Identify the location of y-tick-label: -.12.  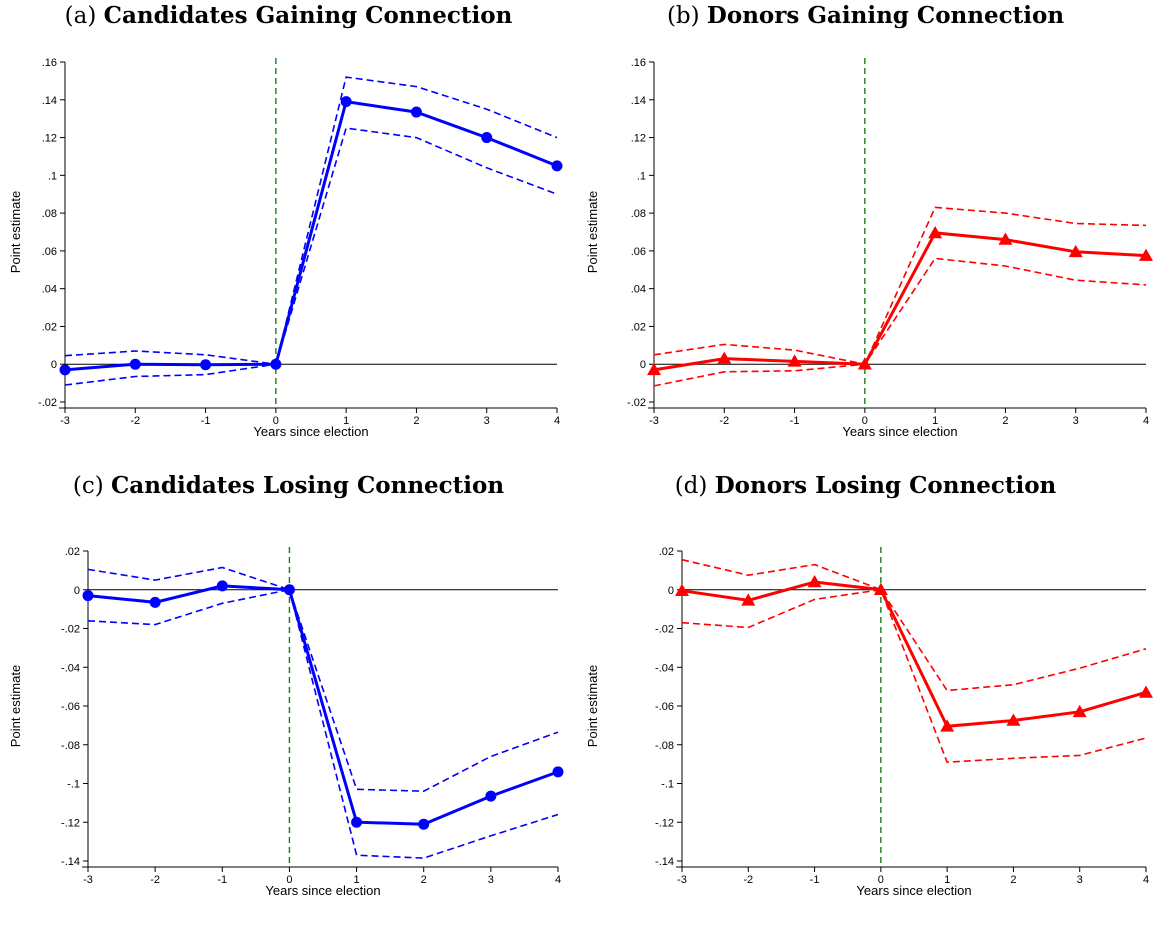
(664, 823).